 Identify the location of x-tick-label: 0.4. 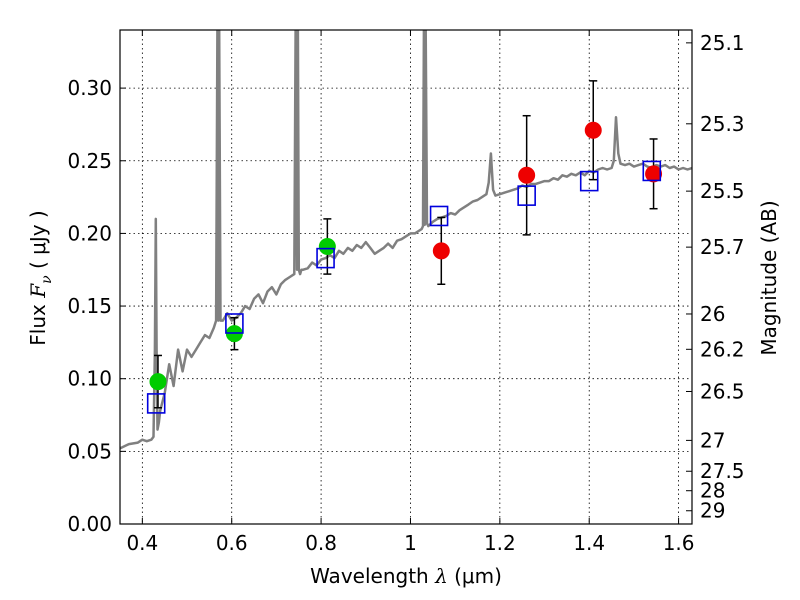
(142, 543).